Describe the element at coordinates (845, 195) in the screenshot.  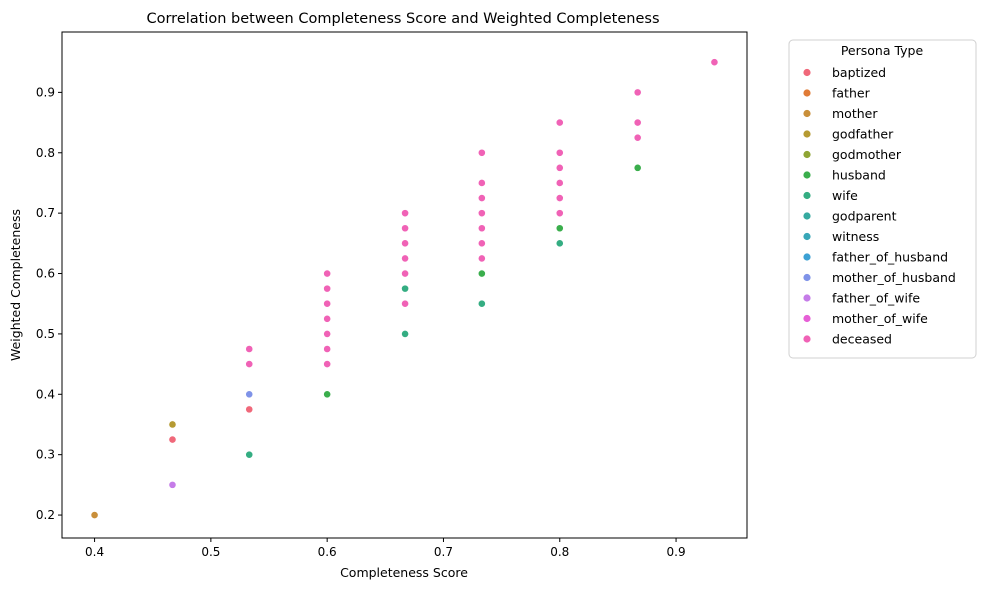
I see `legend-label-wife: wife` at that location.